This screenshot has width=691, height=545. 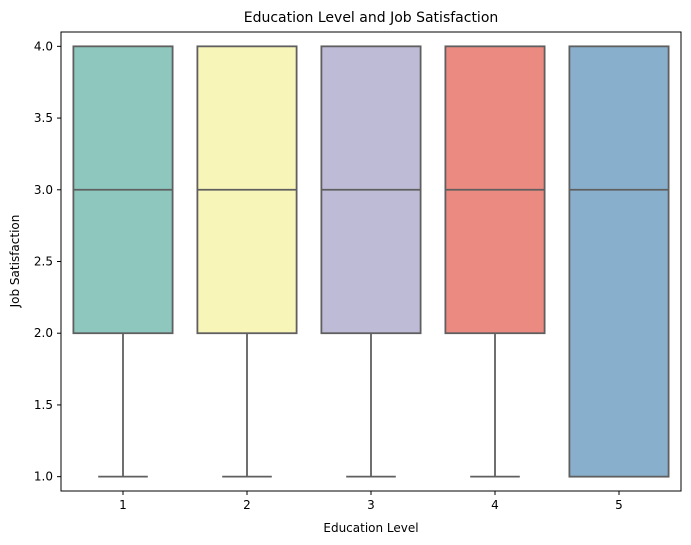 What do you see at coordinates (123, 505) in the screenshot?
I see `x-tick-label: 1` at bounding box center [123, 505].